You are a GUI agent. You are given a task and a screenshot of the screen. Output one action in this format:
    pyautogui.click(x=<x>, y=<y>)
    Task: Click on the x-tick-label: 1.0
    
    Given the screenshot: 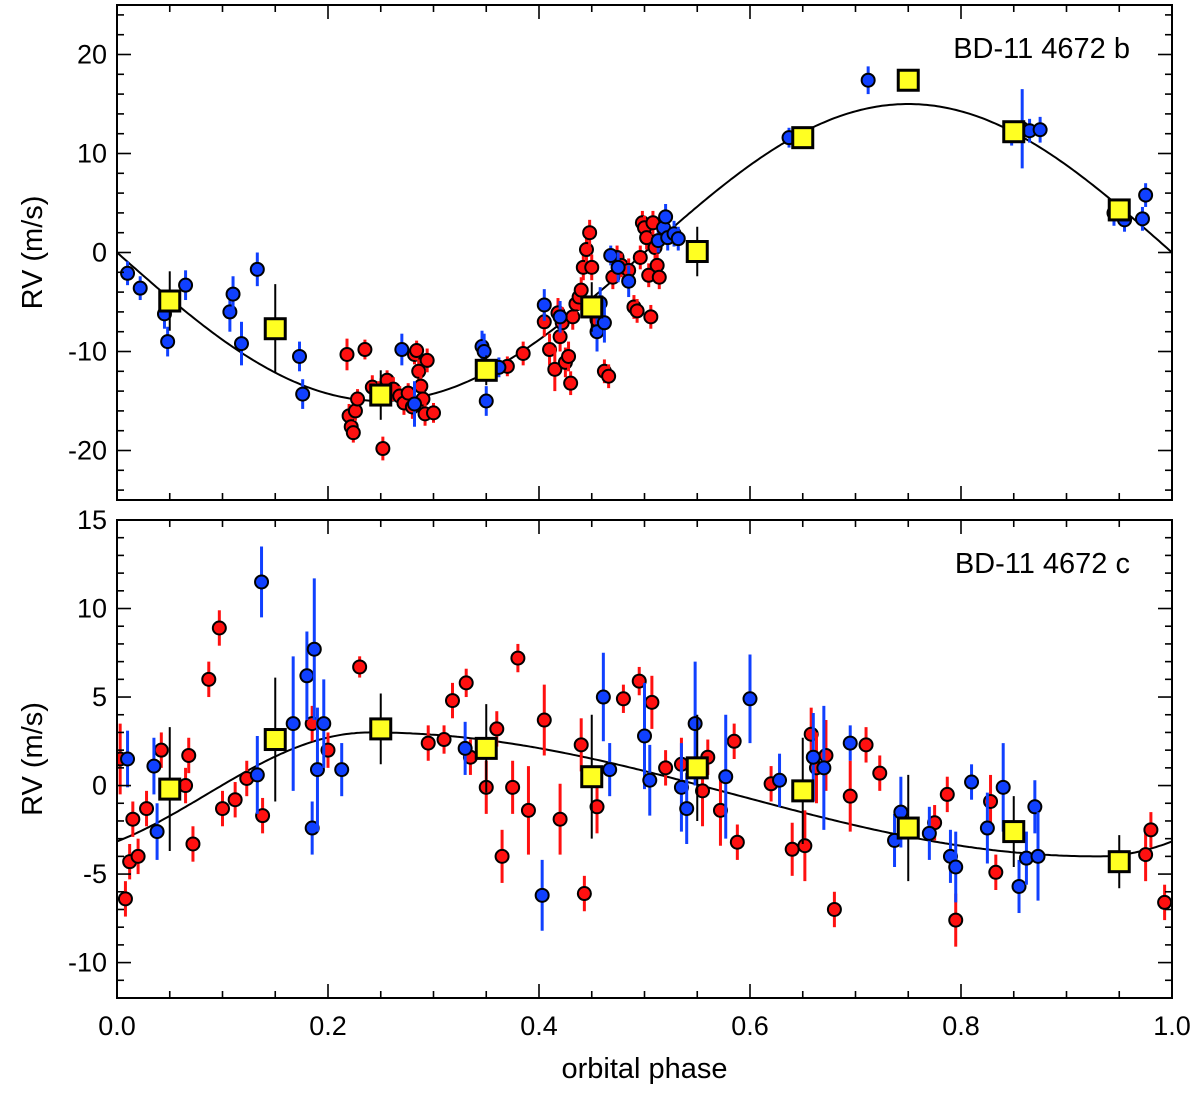 What is the action you would take?
    pyautogui.click(x=1172, y=1026)
    